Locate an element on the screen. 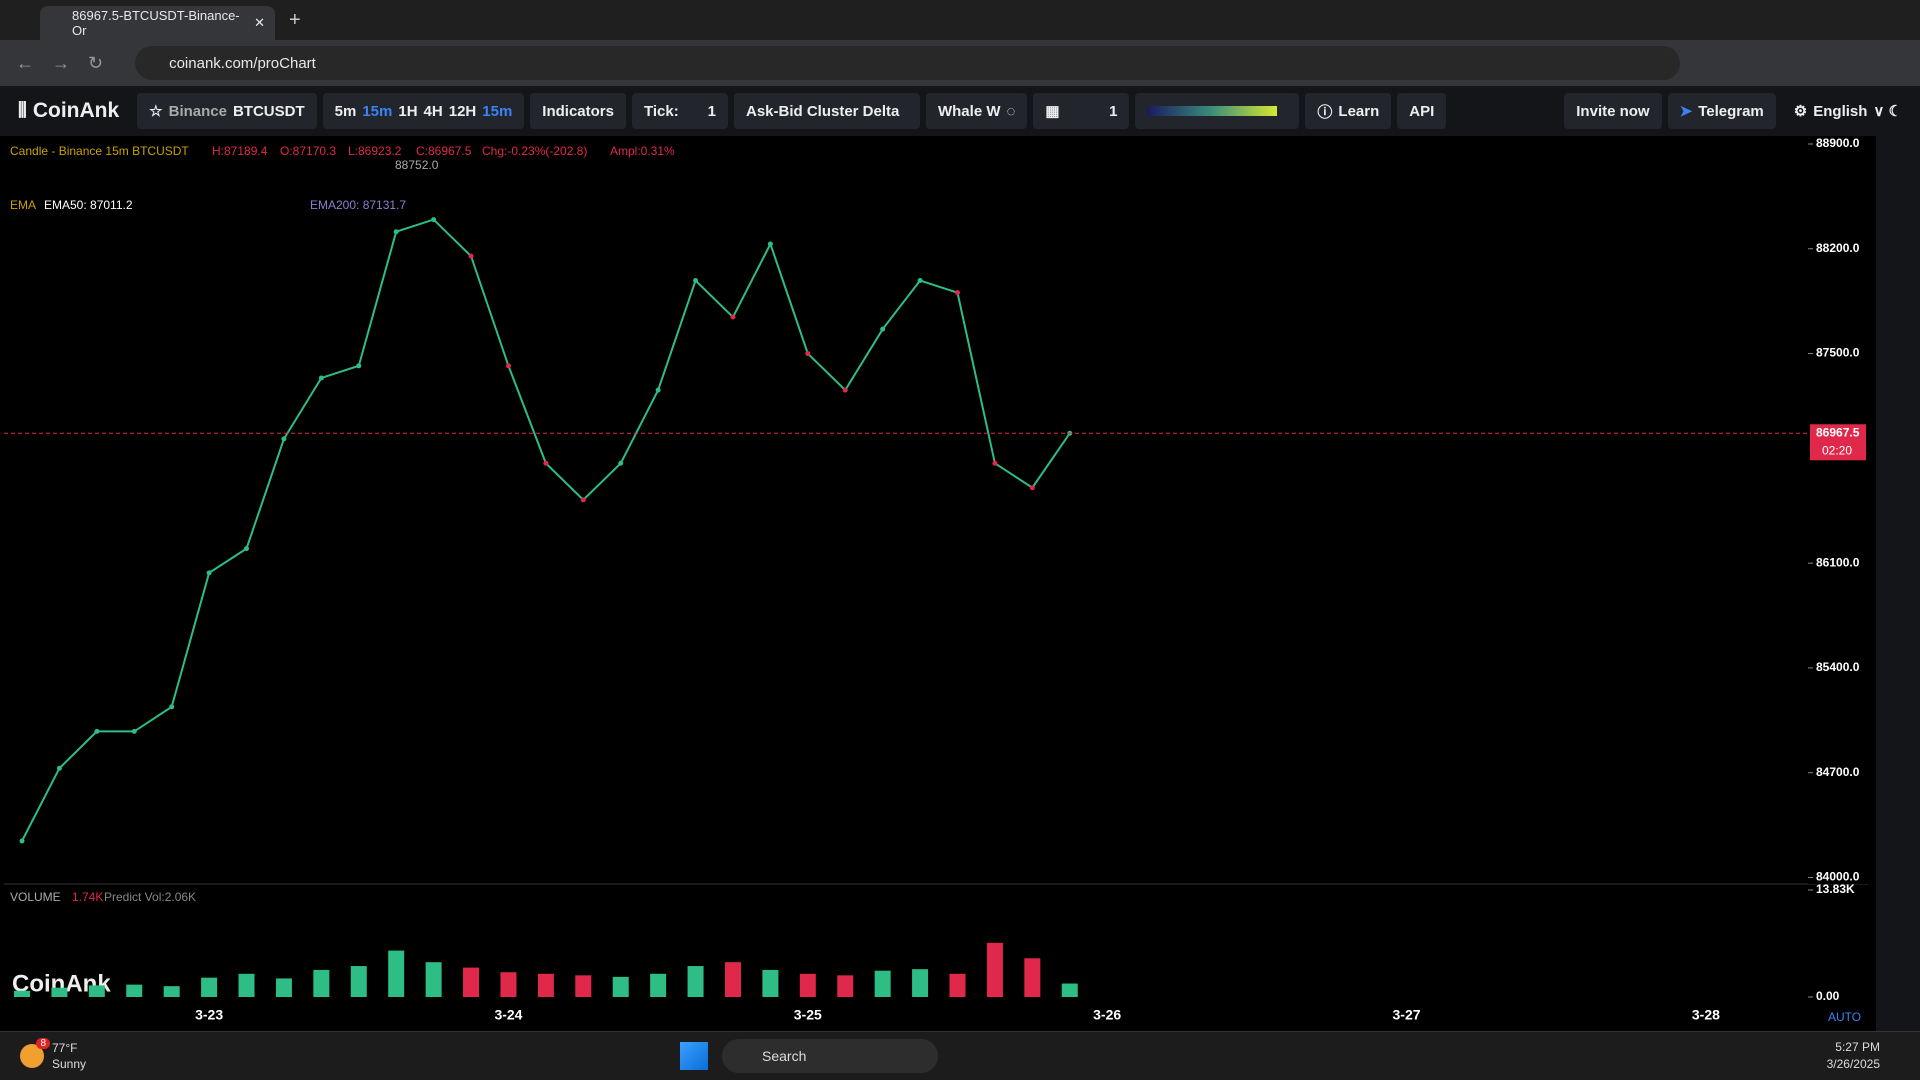  y-tick-label: 88200.0 is located at coordinates (1838, 248).